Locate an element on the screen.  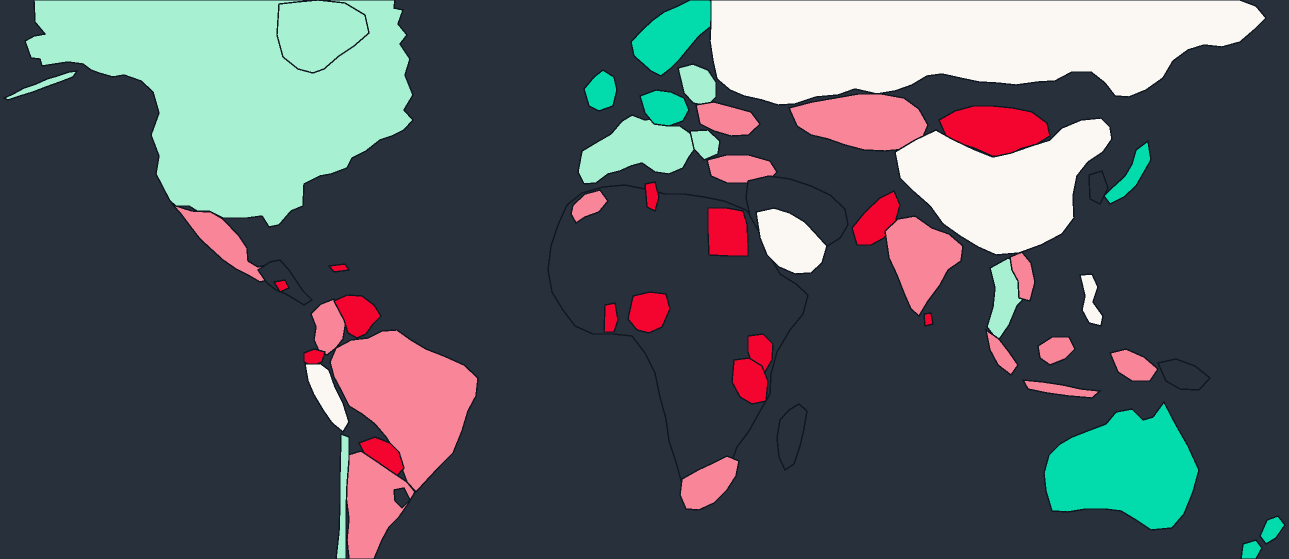
region-ghana is located at coordinates (611, 317).